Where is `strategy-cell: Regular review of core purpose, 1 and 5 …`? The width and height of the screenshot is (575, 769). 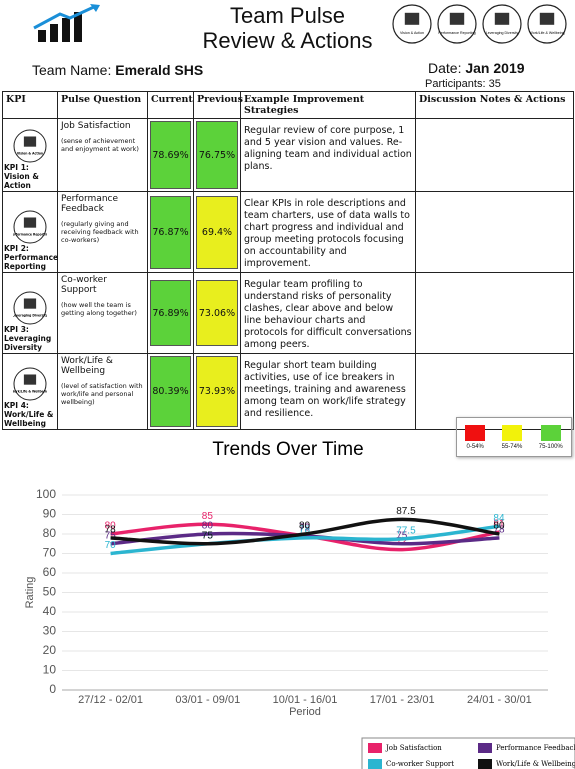
strategy-cell: Regular review of core purpose, 1 and 5 … is located at coordinates (328, 155).